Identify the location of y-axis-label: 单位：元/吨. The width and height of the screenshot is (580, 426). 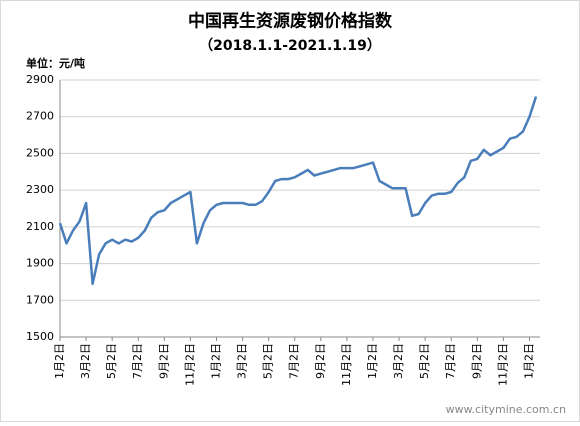
(55, 63).